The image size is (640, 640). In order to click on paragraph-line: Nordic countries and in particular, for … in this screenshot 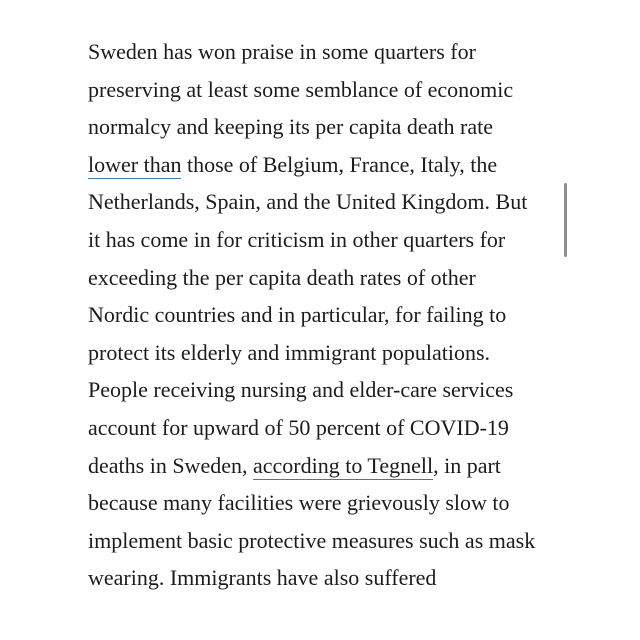, I will do `click(297, 315)`.